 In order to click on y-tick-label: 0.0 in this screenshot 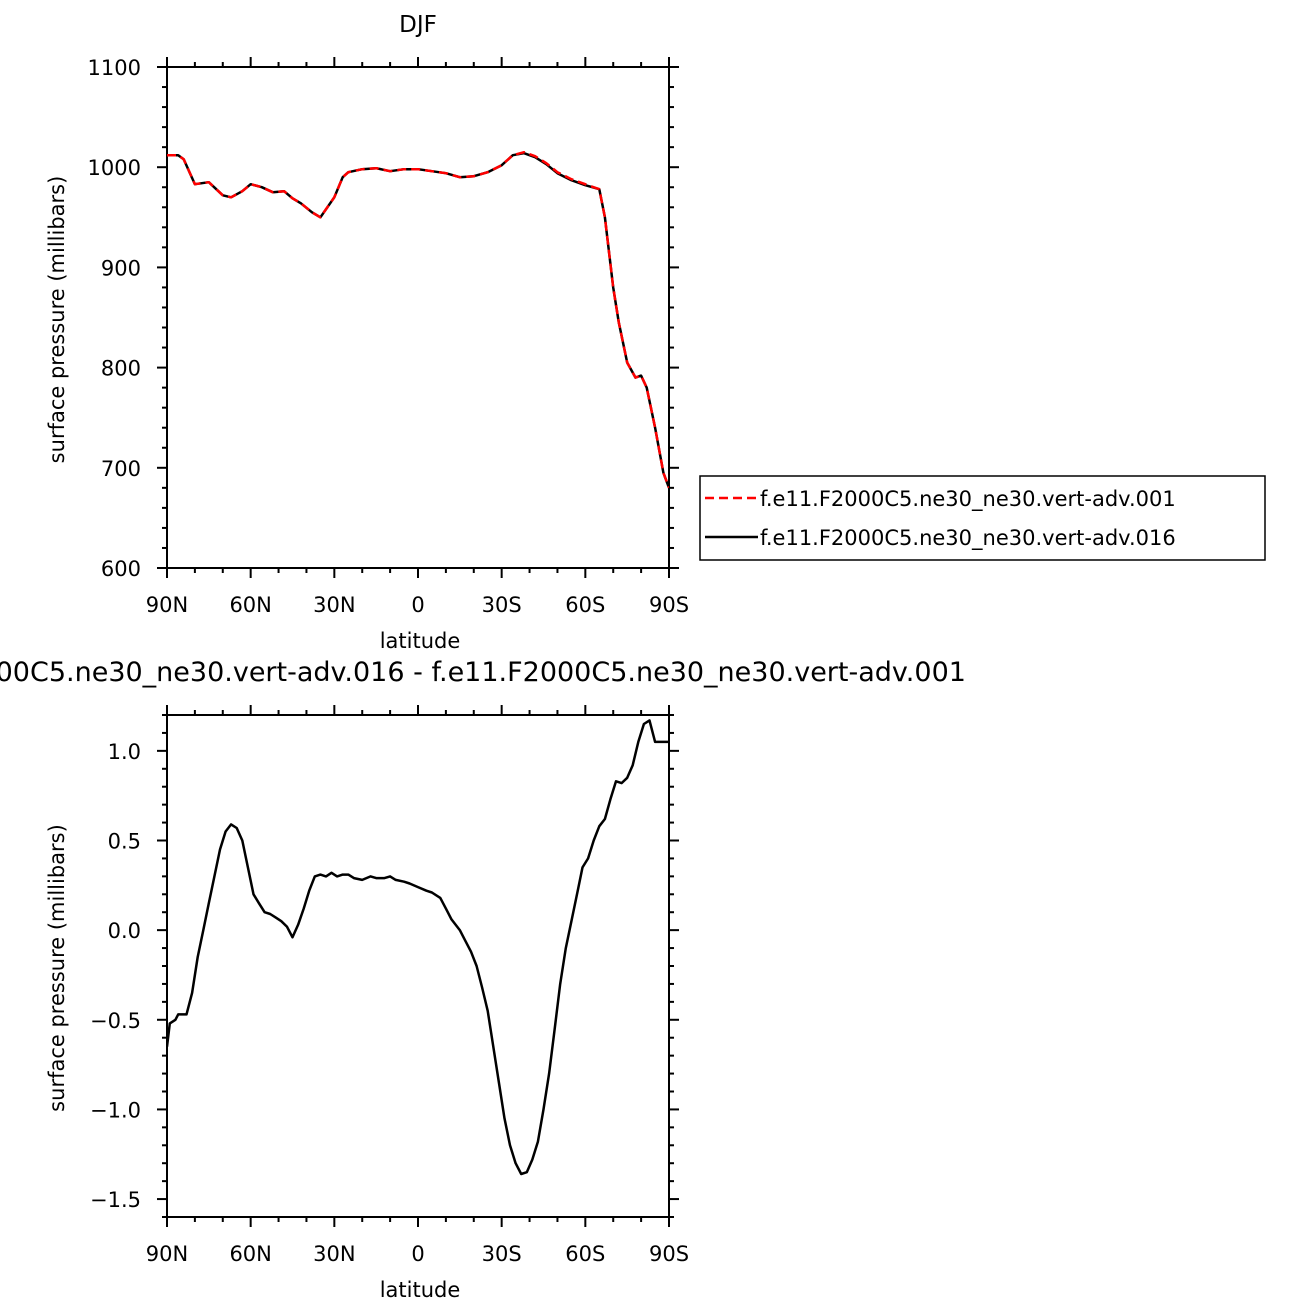, I will do `click(124, 931)`.